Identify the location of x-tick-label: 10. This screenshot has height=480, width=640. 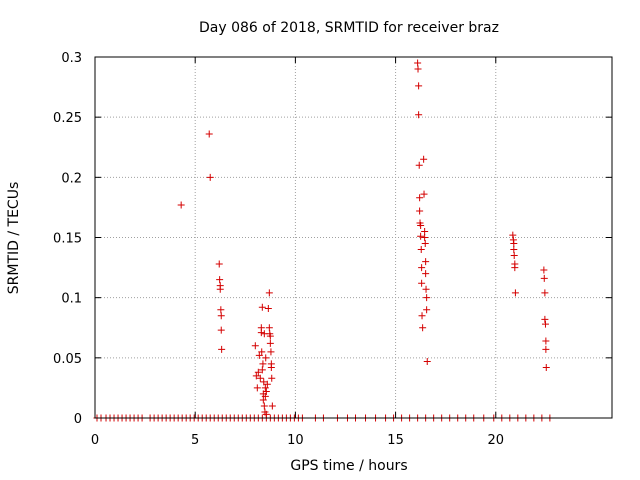
(295, 440).